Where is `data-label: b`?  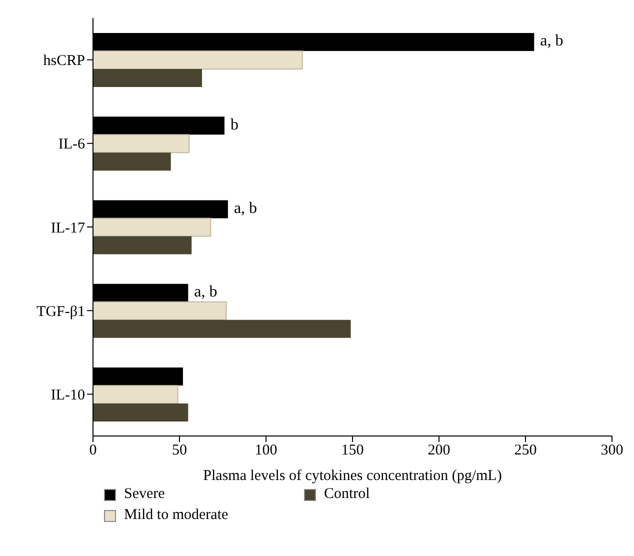 data-label: b is located at coordinates (234, 125).